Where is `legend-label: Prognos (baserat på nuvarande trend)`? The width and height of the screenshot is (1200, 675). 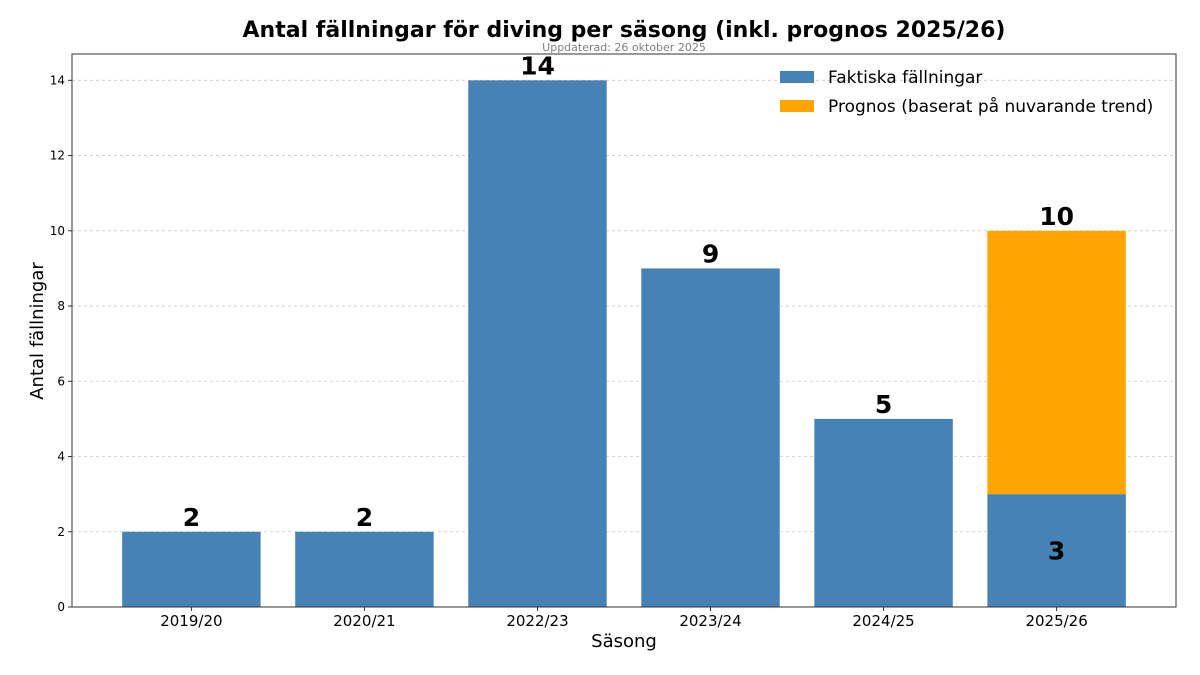
legend-label: Prognos (baserat på nuvarande trend) is located at coordinates (990, 106).